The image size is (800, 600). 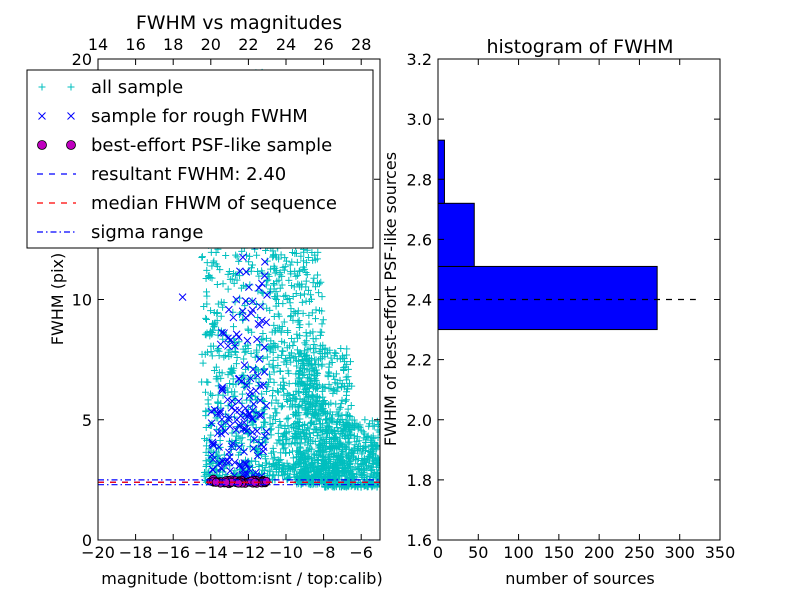 What do you see at coordinates (419, 239) in the screenshot?
I see `y-tick-label: 2.6` at bounding box center [419, 239].